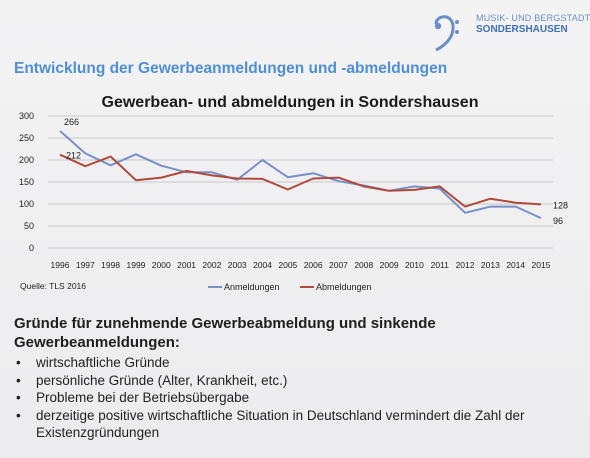 The image size is (590, 458). I want to click on logo: MUSIK- UND BERGSTADT SONDERSHAUSEN, so click(507, 34).